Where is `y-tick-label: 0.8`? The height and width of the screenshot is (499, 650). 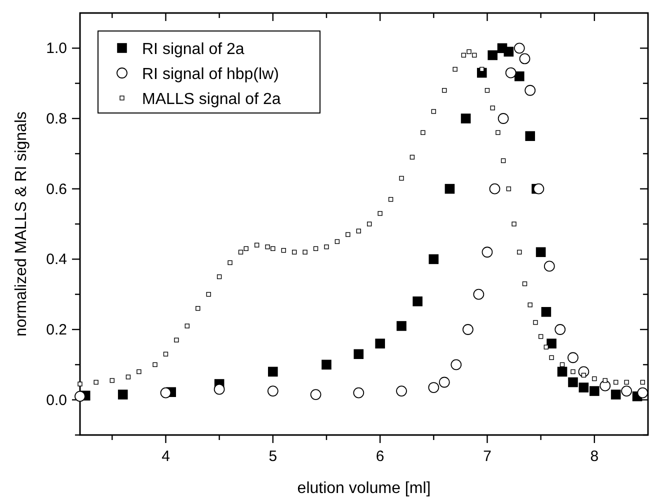
y-tick-label: 0.8 is located at coordinates (56, 119).